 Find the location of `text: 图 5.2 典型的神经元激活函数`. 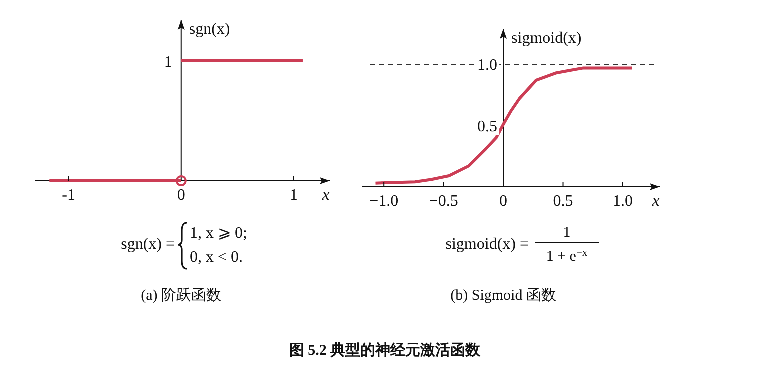

text: 图 5.2 典型的神经元激活函数 is located at coordinates (385, 350).